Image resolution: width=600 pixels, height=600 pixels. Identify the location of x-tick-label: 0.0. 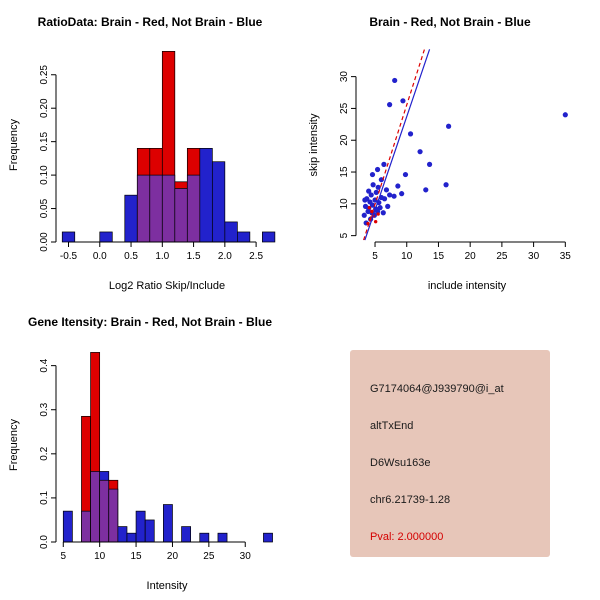
(100, 256).